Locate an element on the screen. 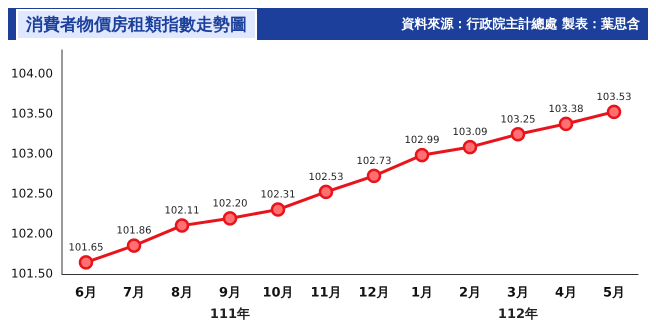 The image size is (656, 332). x-tick-label: 12月 is located at coordinates (374, 293).